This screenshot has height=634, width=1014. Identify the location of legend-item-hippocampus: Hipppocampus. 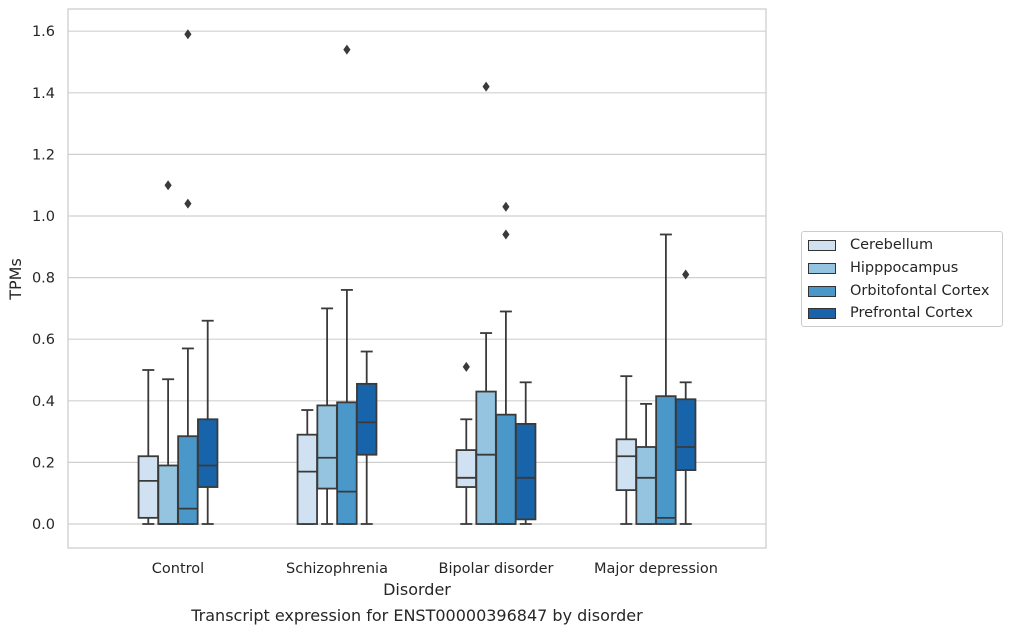
(883, 268).